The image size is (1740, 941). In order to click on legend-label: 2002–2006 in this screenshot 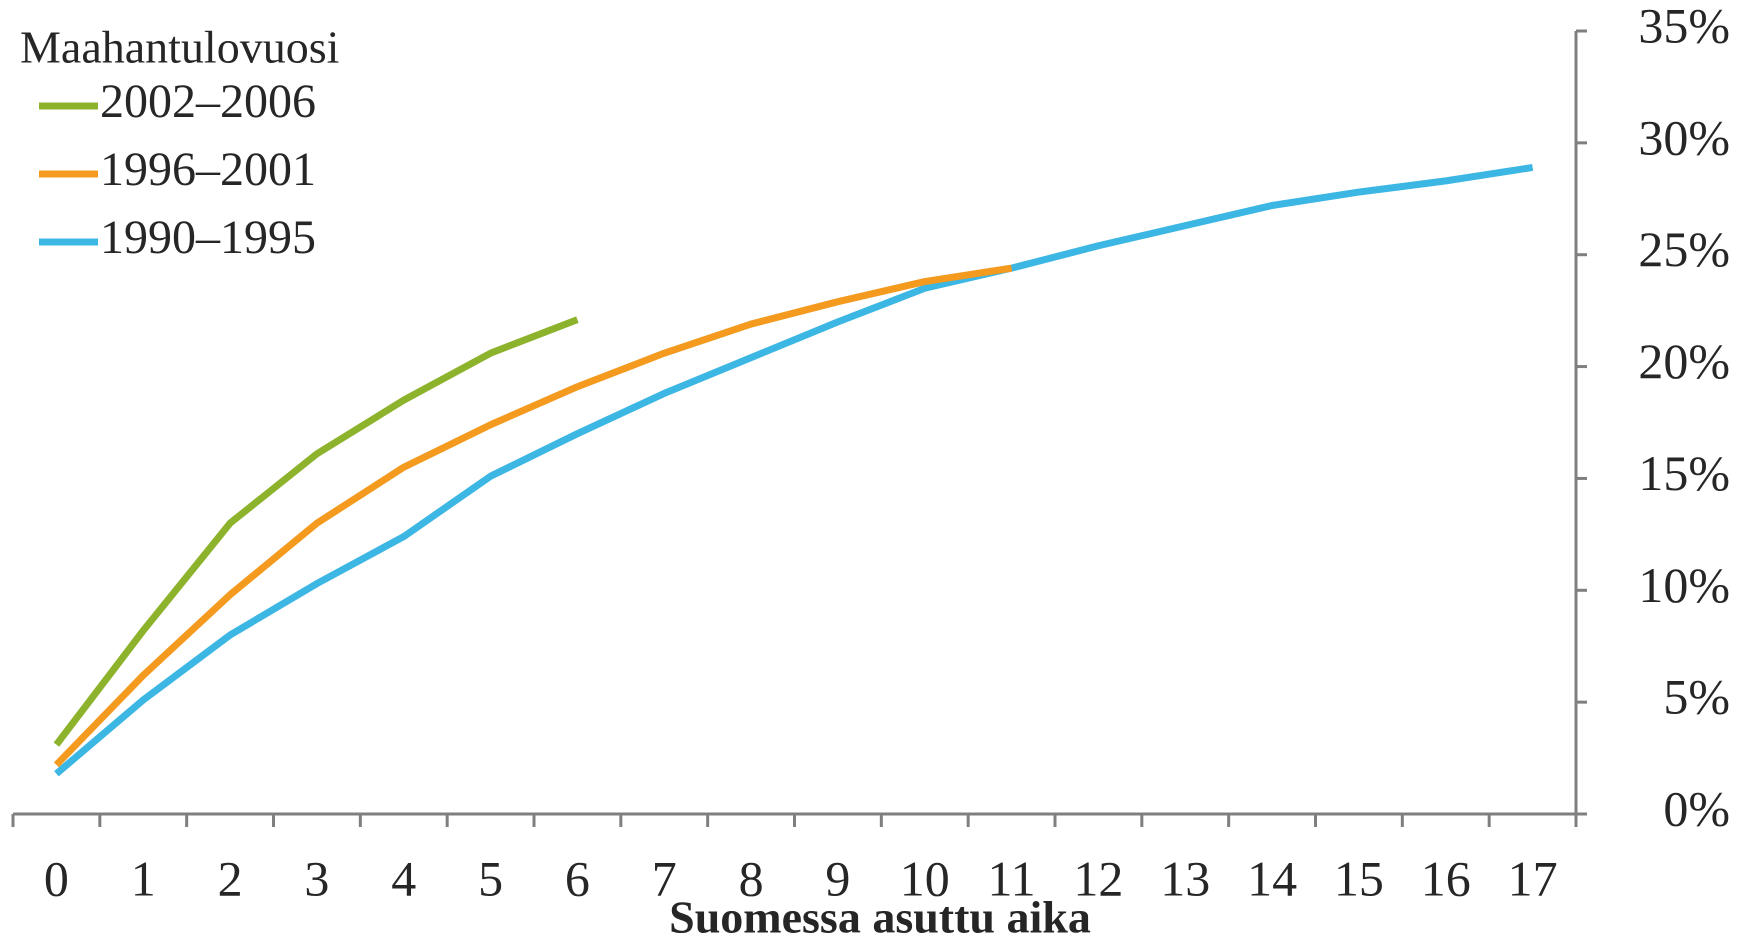, I will do `click(208, 101)`.